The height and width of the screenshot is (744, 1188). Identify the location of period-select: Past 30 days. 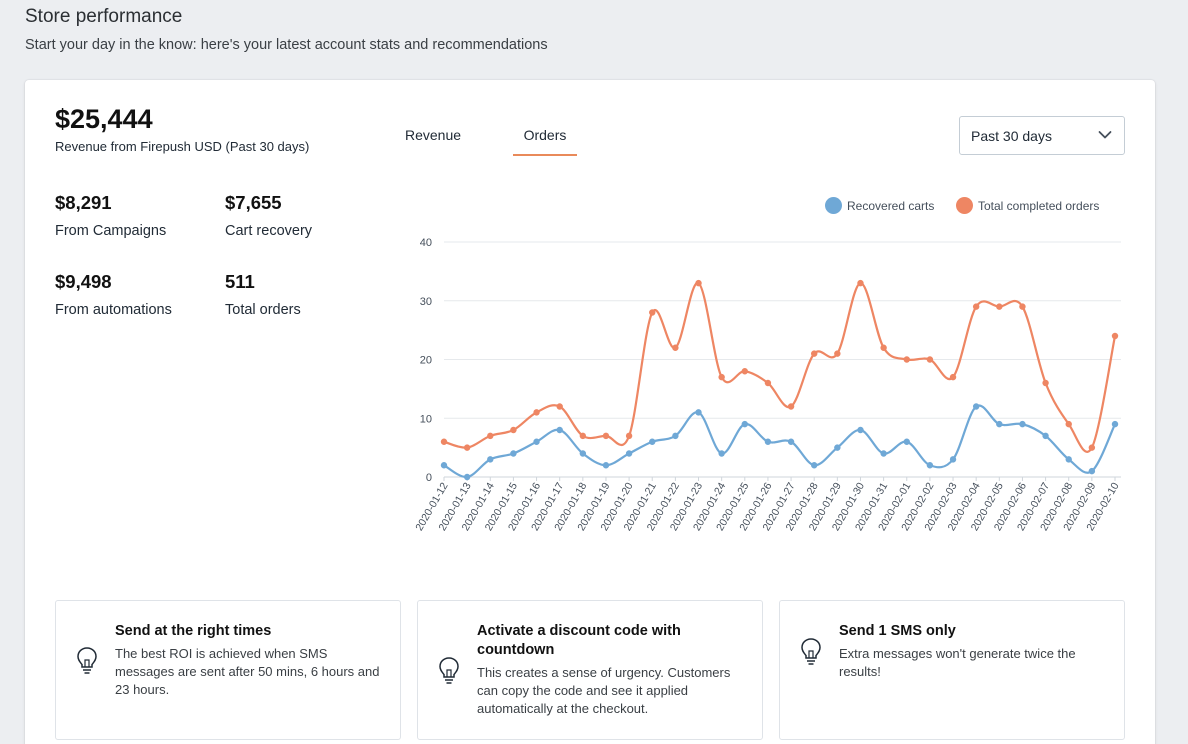
(1042, 135).